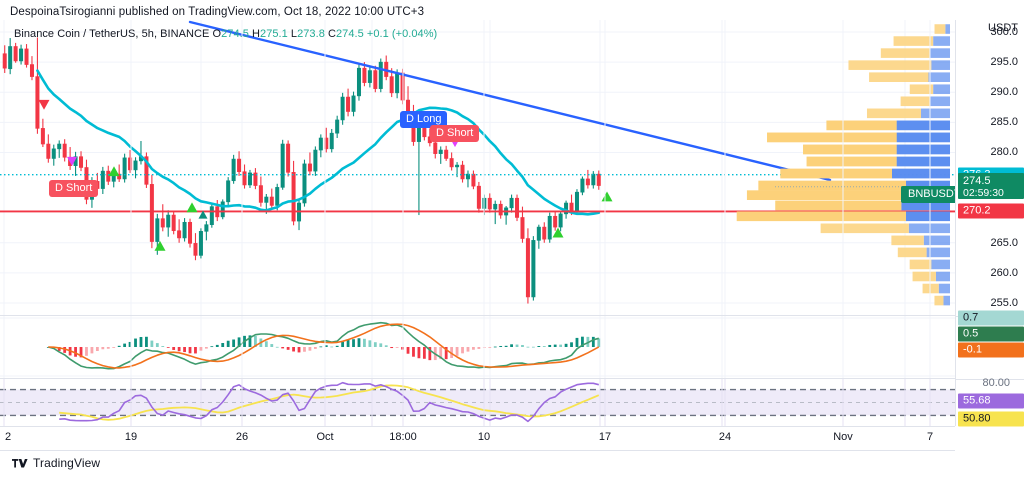  I want to click on time-tick-3: Oct, so click(325, 437).